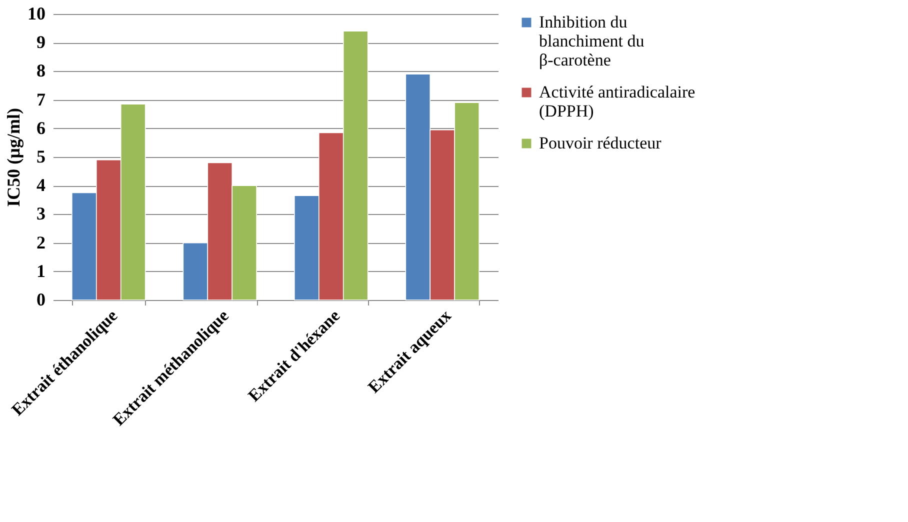 The image size is (908, 522). Describe the element at coordinates (41, 99) in the screenshot. I see `y-tick-label: 7` at that location.